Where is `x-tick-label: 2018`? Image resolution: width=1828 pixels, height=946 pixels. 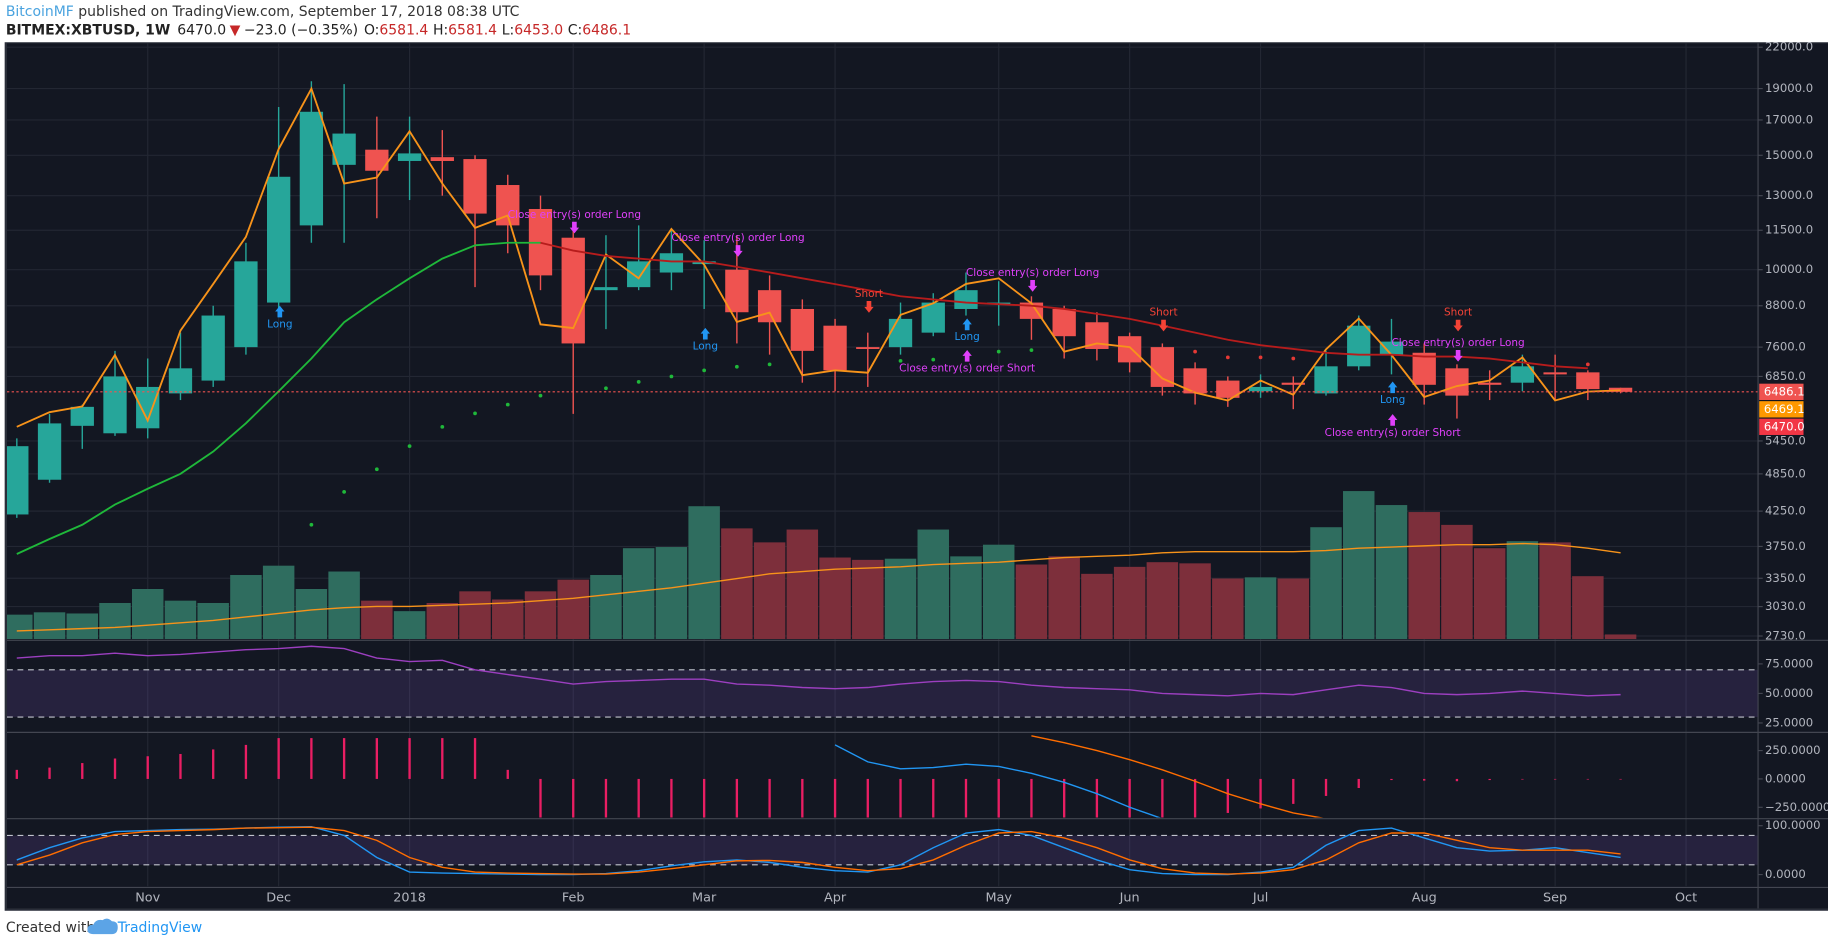 x-tick-label: 2018 is located at coordinates (409, 897).